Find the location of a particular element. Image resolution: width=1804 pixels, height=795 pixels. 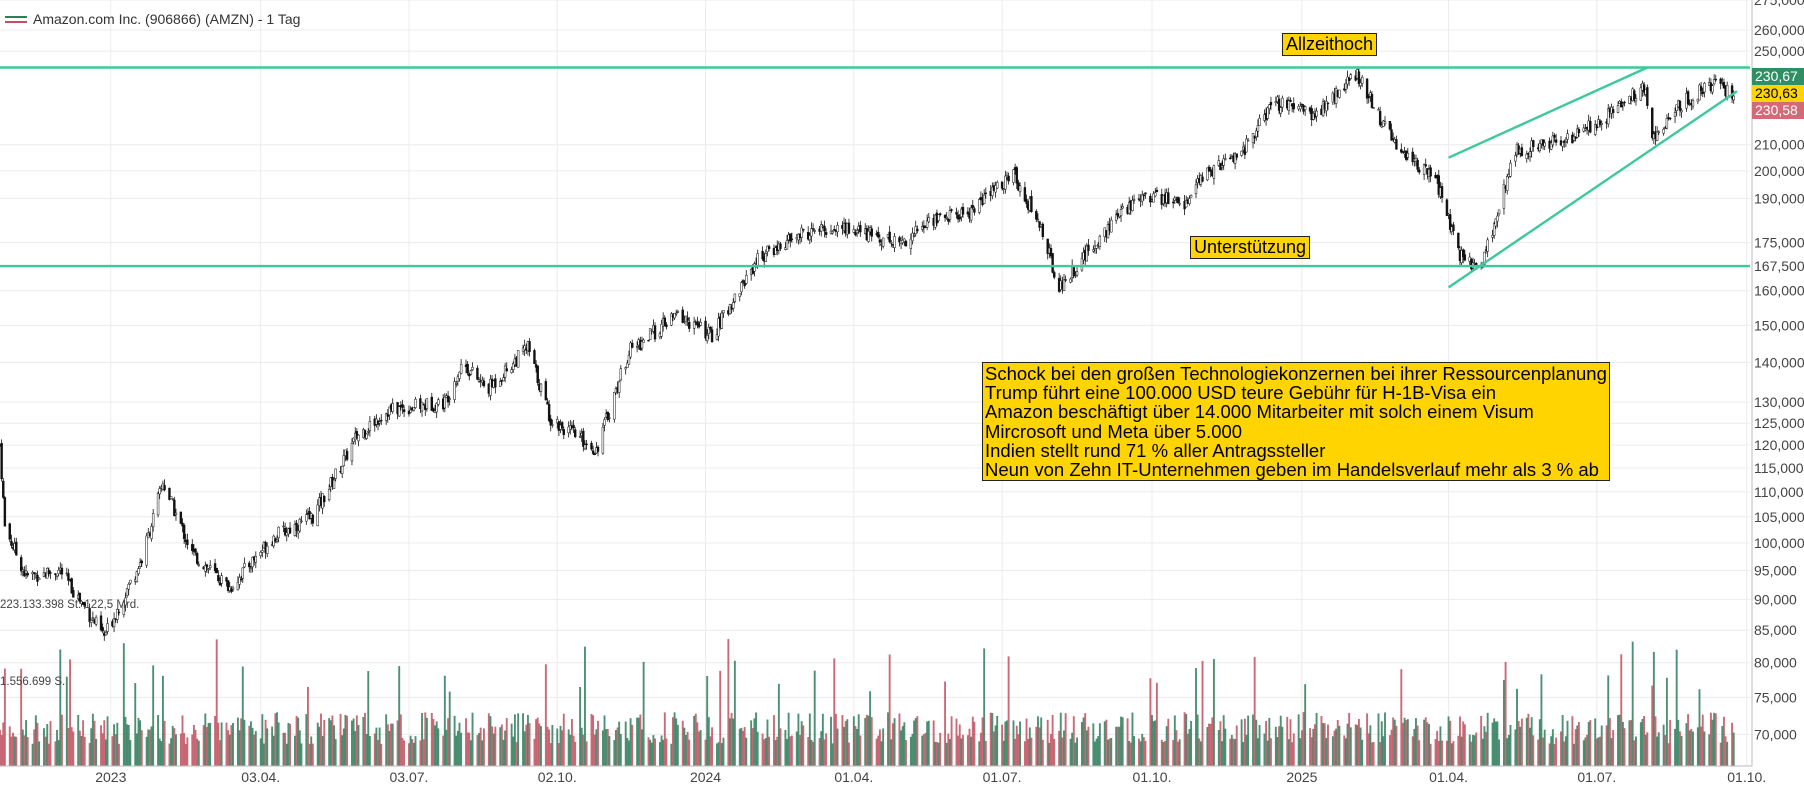

y-tick-label: 110,000 is located at coordinates (1779, 492).